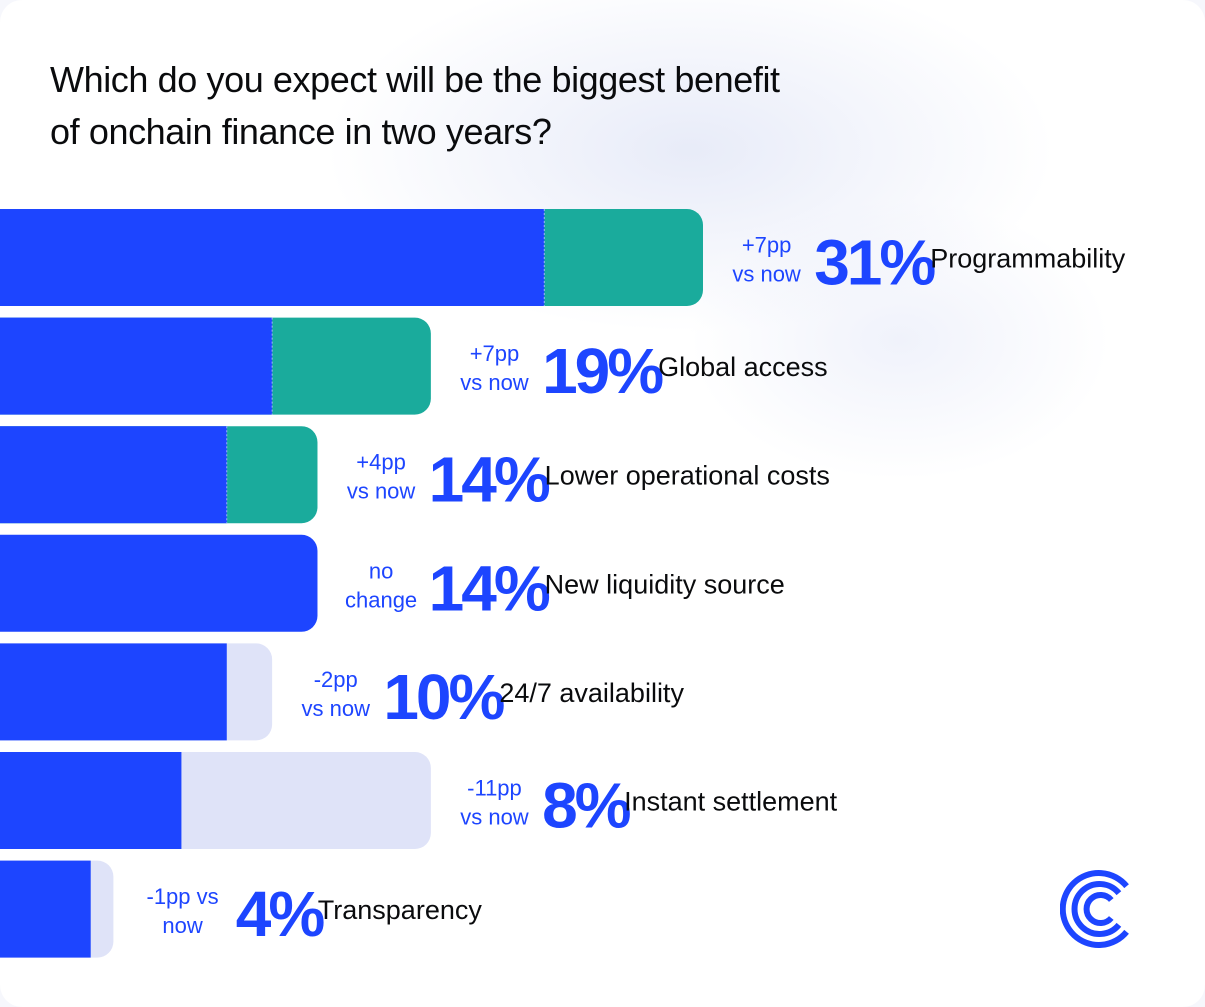 The image size is (1205, 1007). Describe the element at coordinates (1094, 909) in the screenshot. I see `coinbase-logo-icon` at that location.